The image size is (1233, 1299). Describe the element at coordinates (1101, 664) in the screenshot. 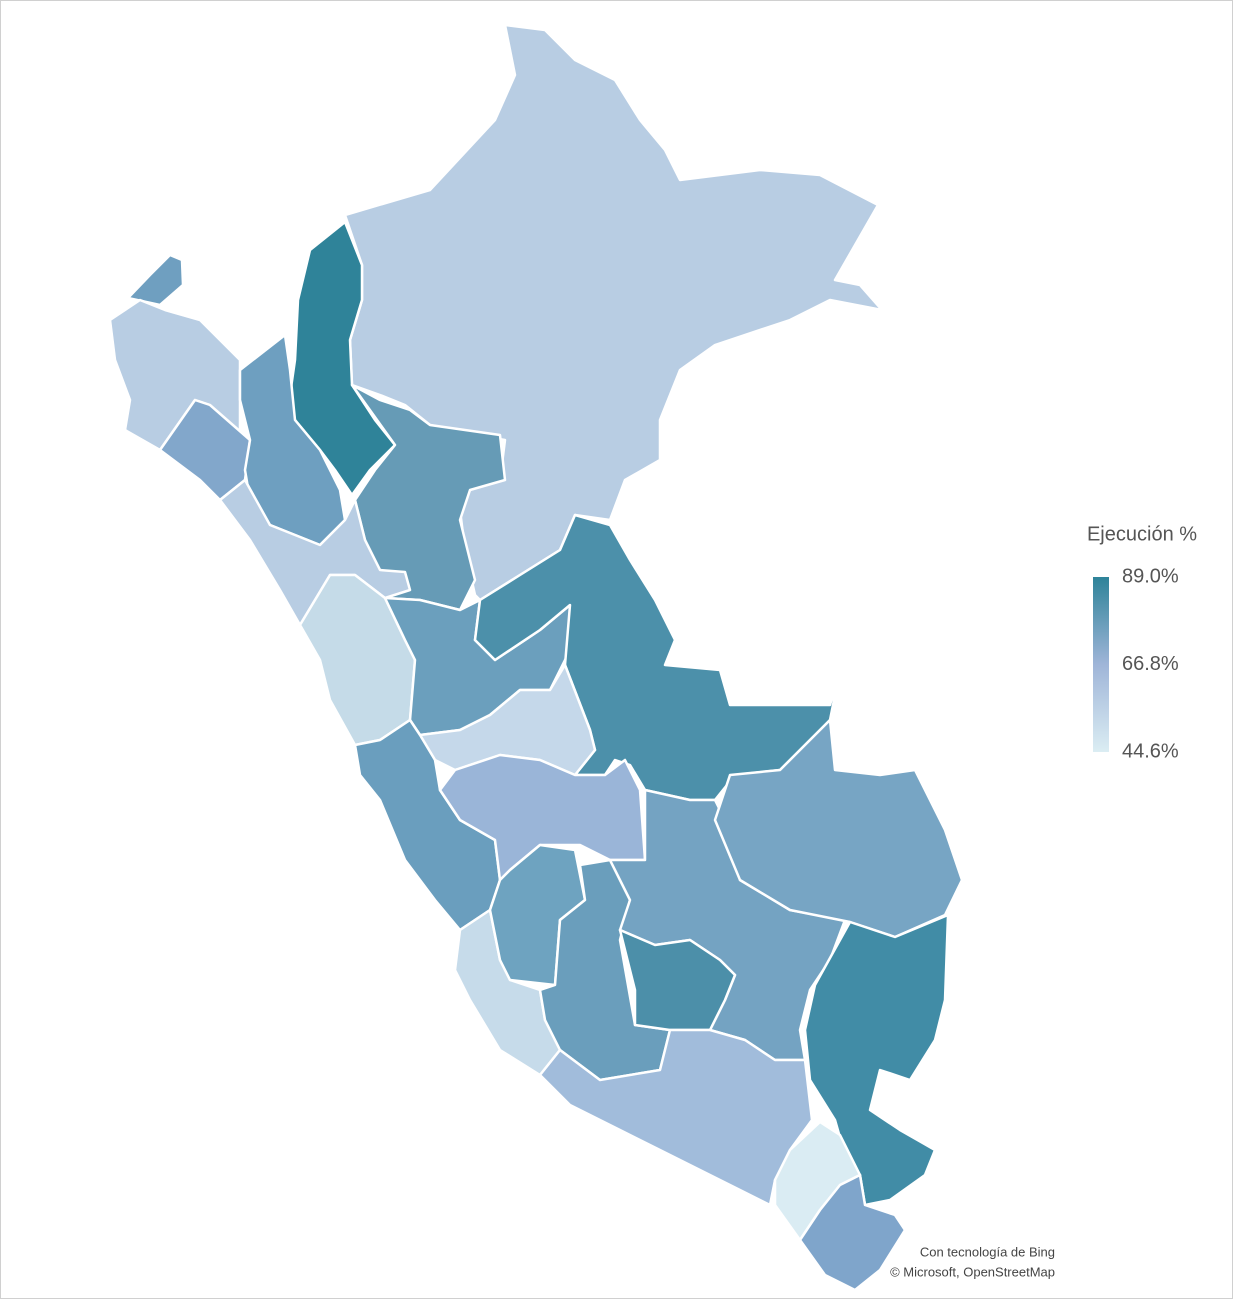

I see `legend-gradient` at that location.